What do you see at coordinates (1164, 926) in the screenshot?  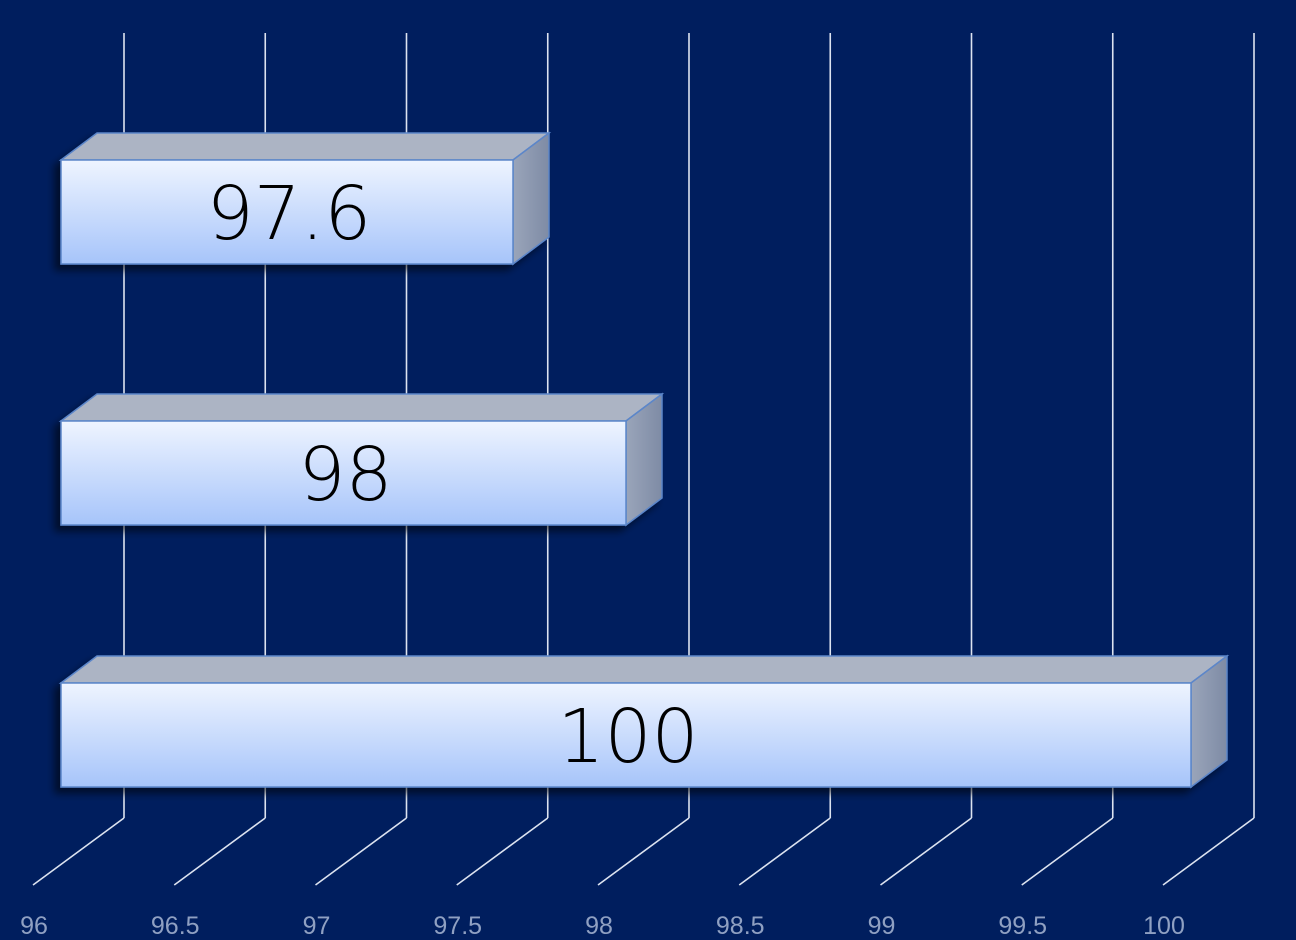 I see `x-tick-label: 100` at bounding box center [1164, 926].